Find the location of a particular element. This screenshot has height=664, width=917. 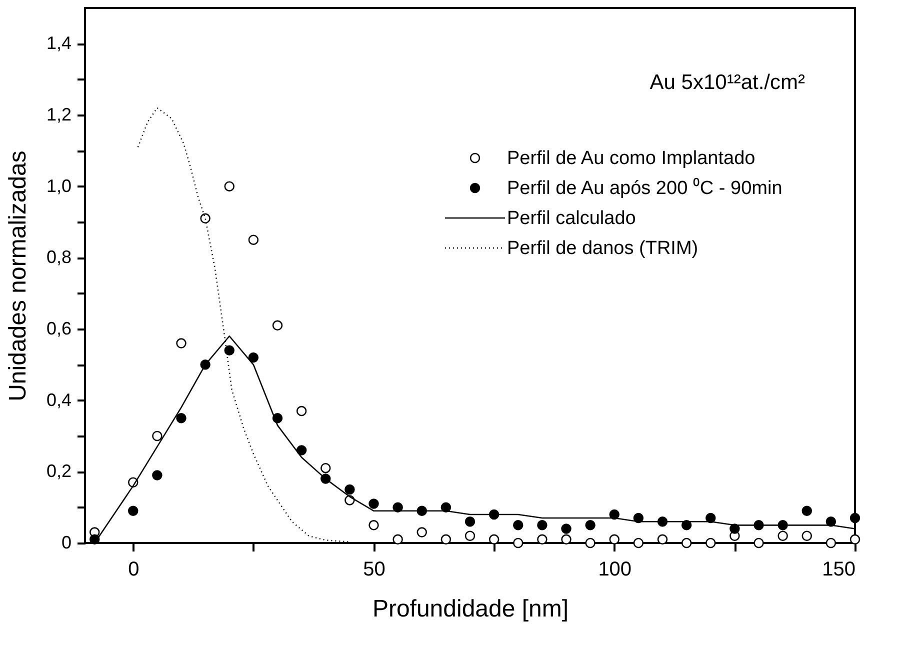

y-tick-label: 0,8 is located at coordinates (59, 257).